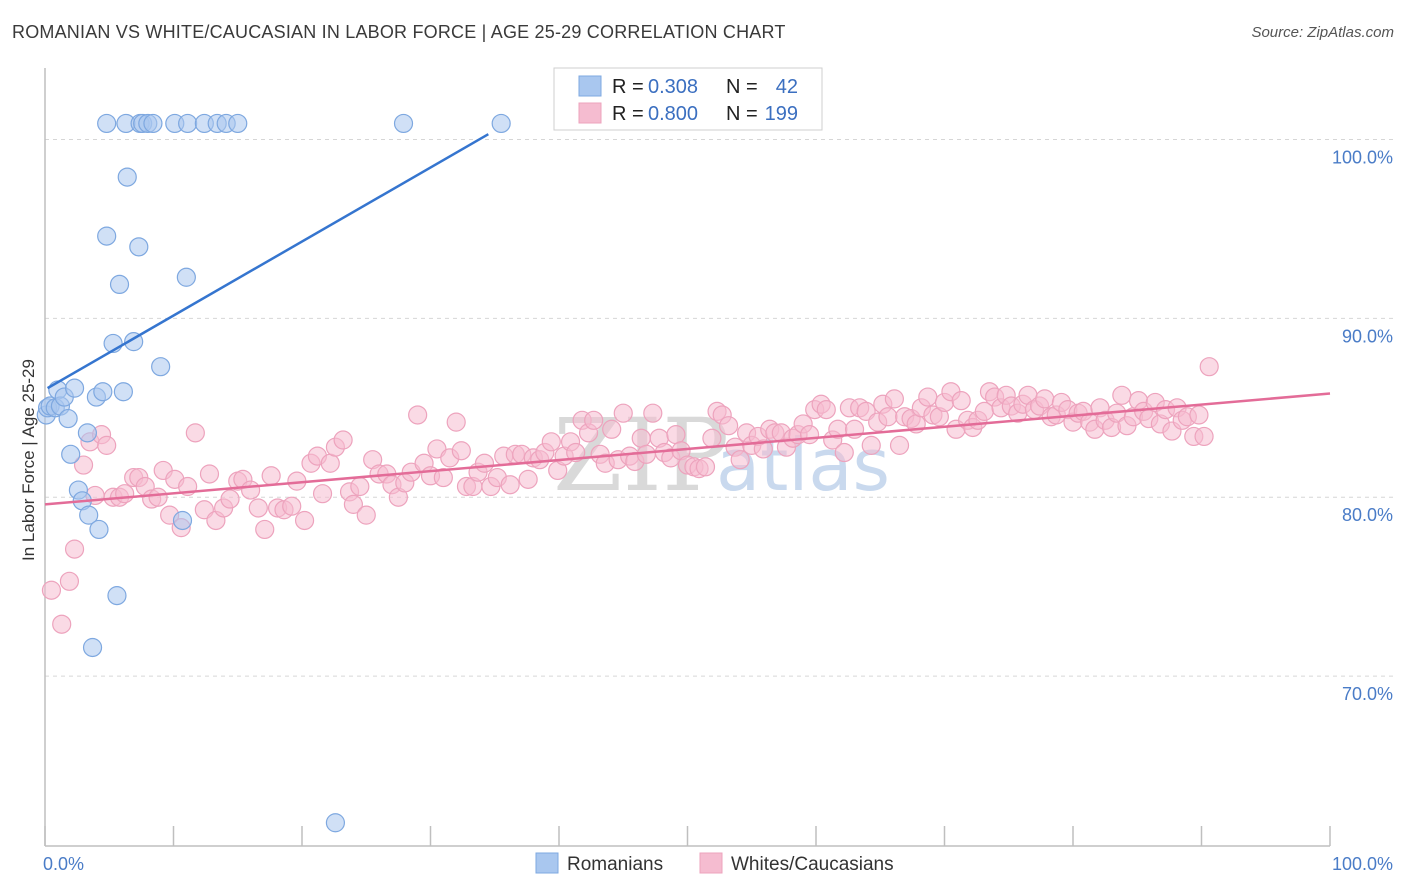 The height and width of the screenshot is (892, 1406). I want to click on whites-trend-line, so click(687, 449).